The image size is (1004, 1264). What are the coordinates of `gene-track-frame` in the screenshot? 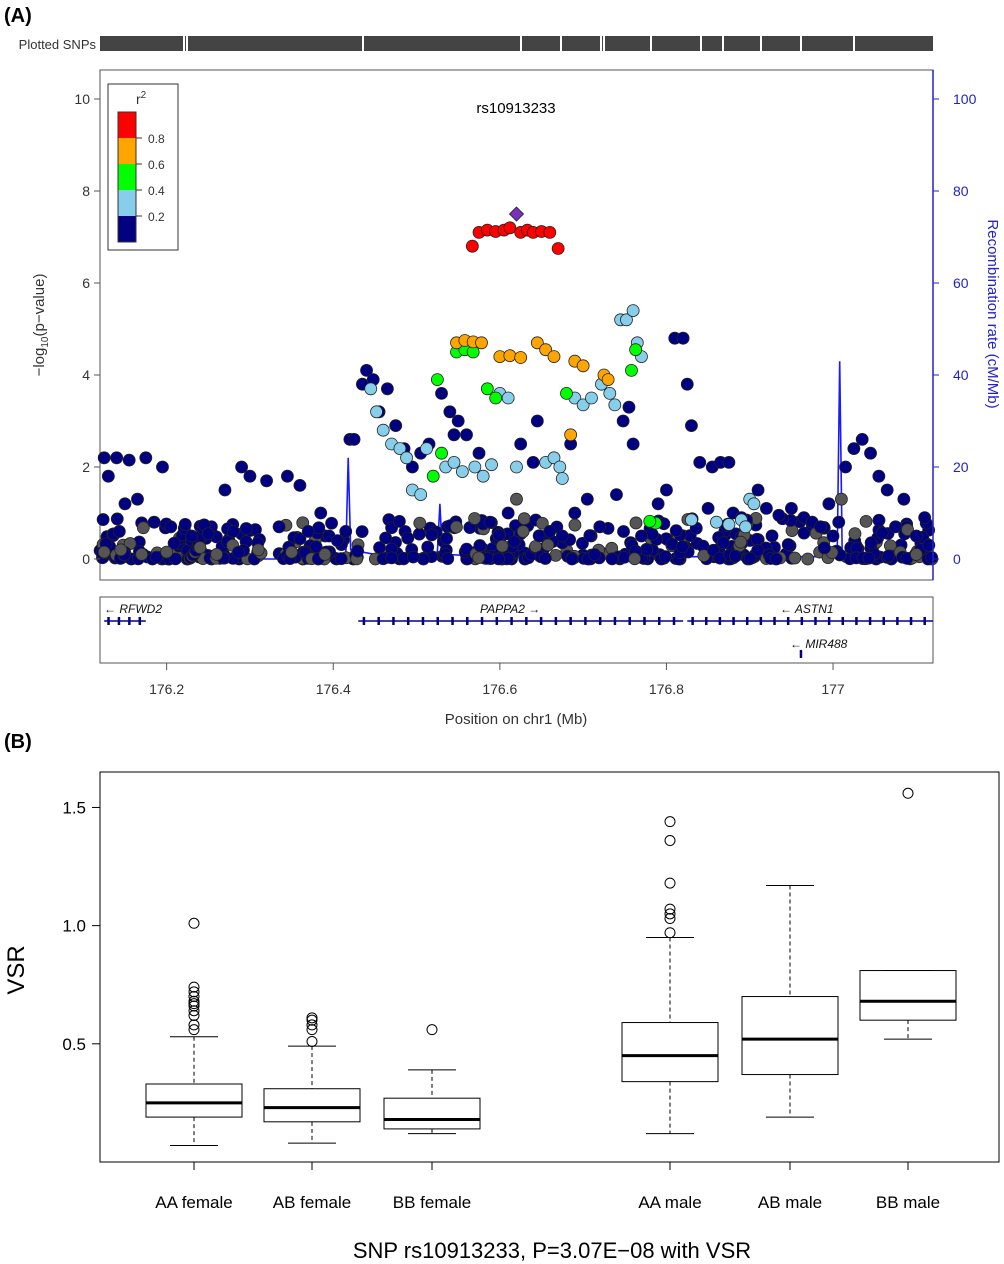 It's located at (516, 630).